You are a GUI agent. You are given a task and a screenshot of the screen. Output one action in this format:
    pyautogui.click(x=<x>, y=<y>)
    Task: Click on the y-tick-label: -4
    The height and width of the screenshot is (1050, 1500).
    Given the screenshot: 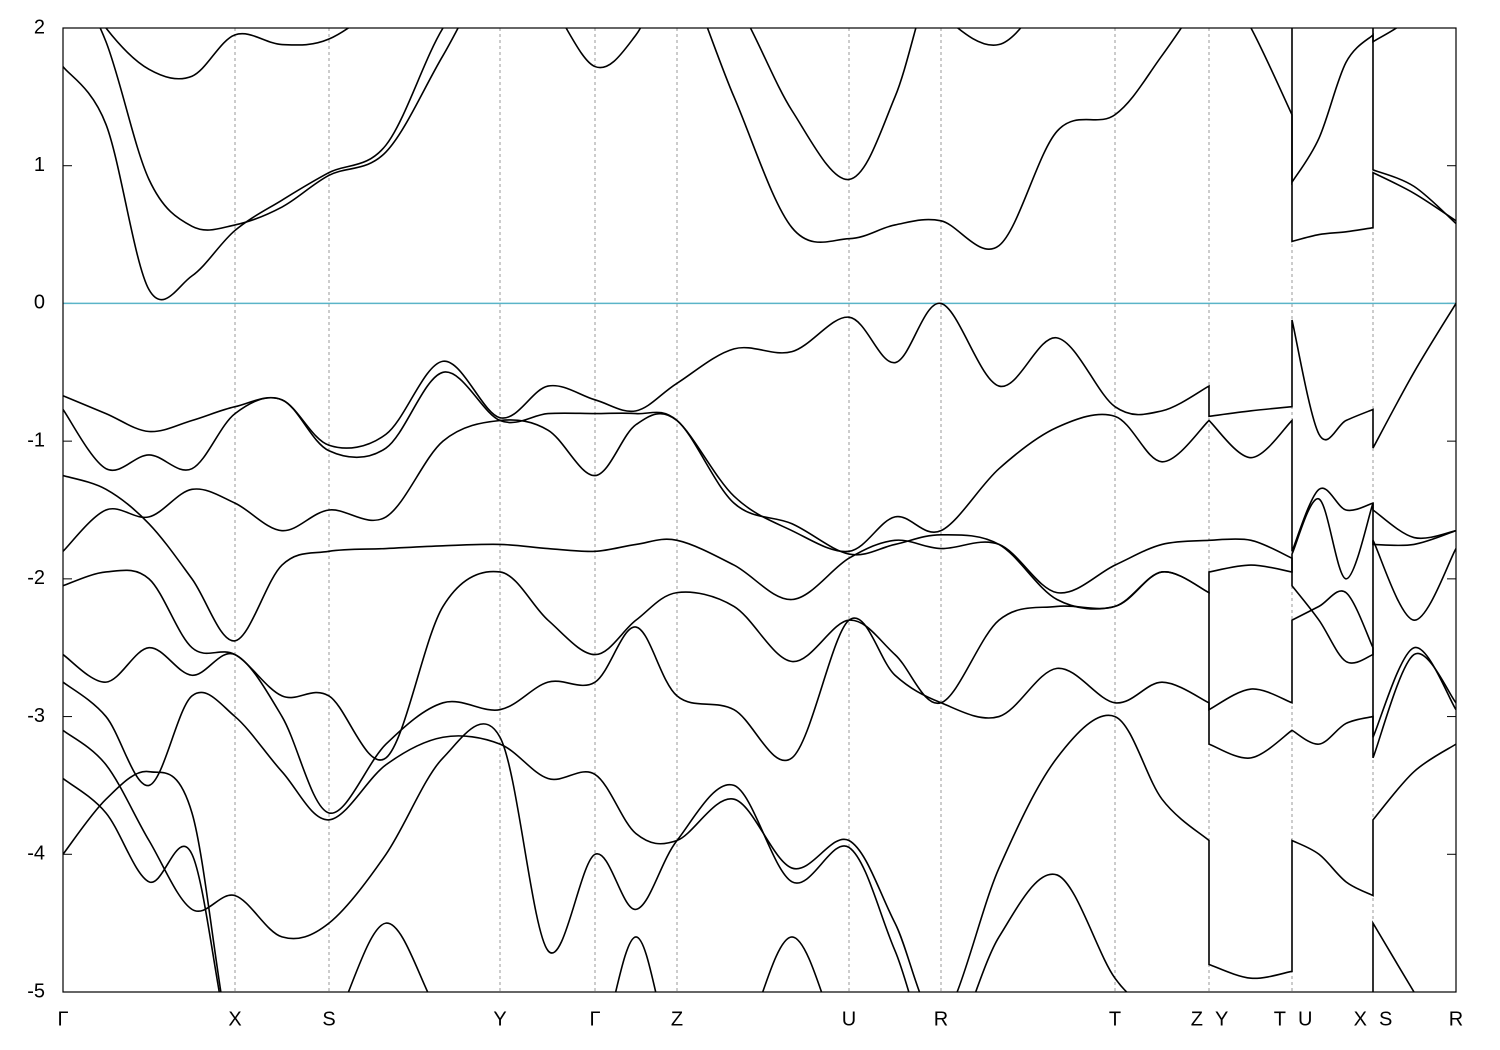 What is the action you would take?
    pyautogui.click(x=36, y=854)
    